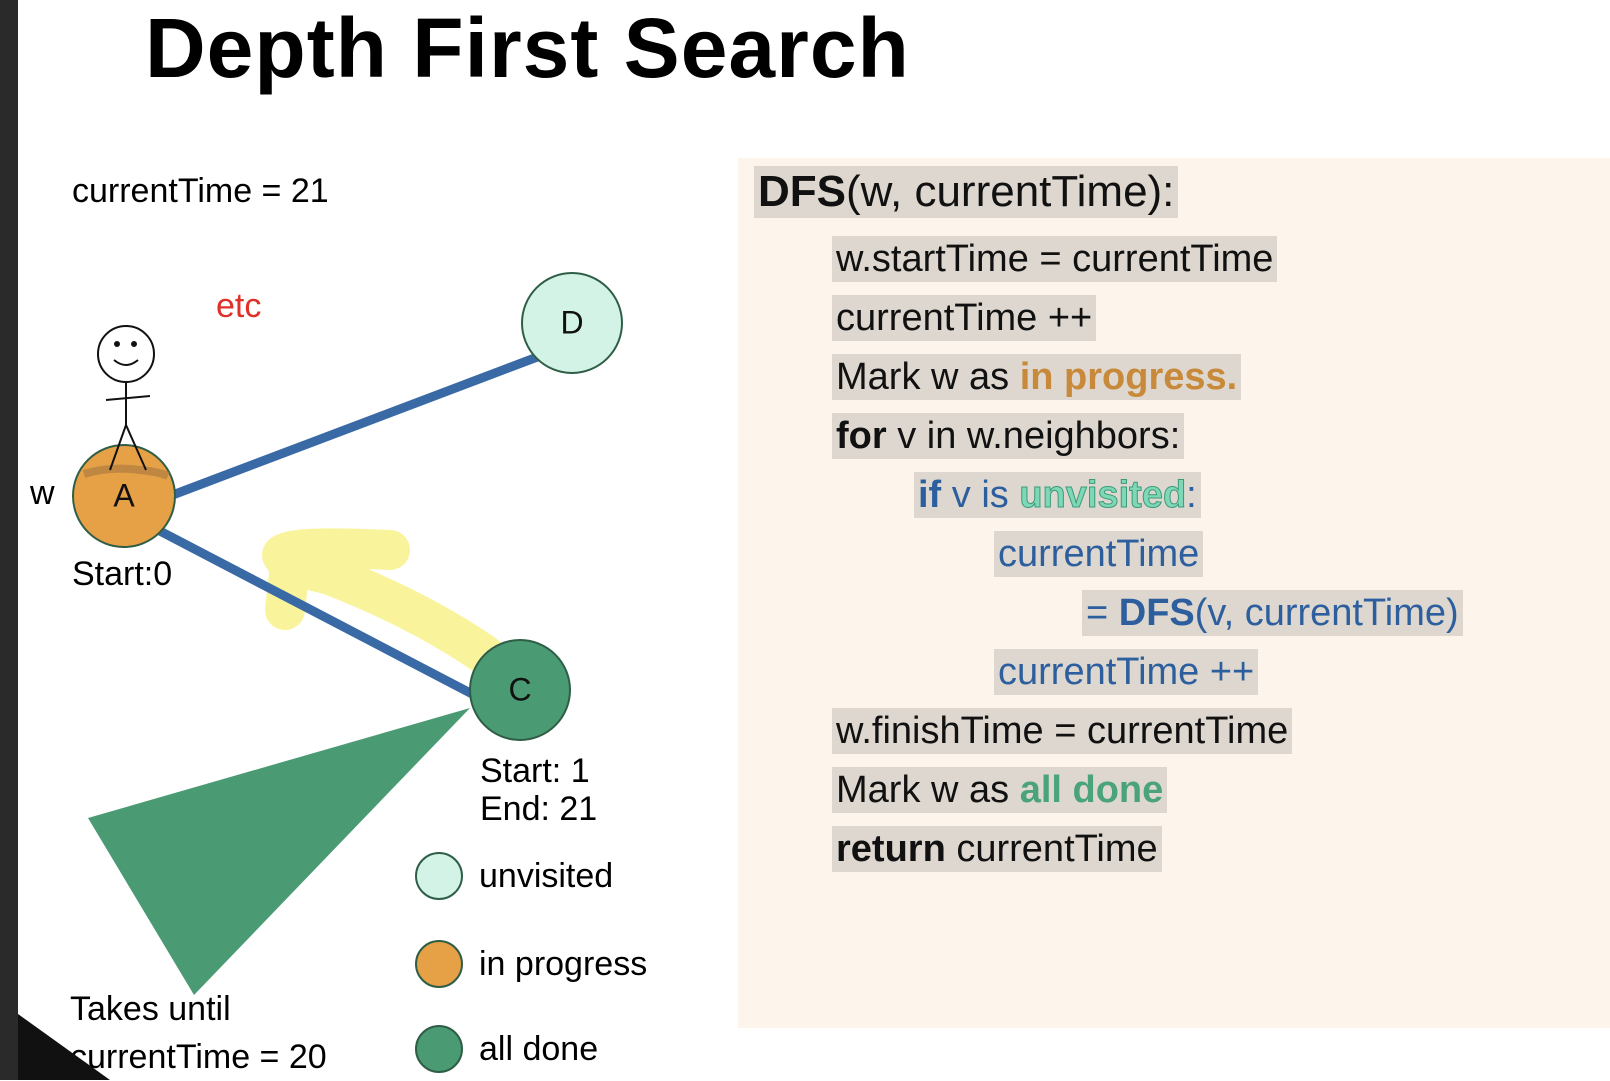 This screenshot has width=1610, height=1081. I want to click on edge-a-c, so click(317, 613).